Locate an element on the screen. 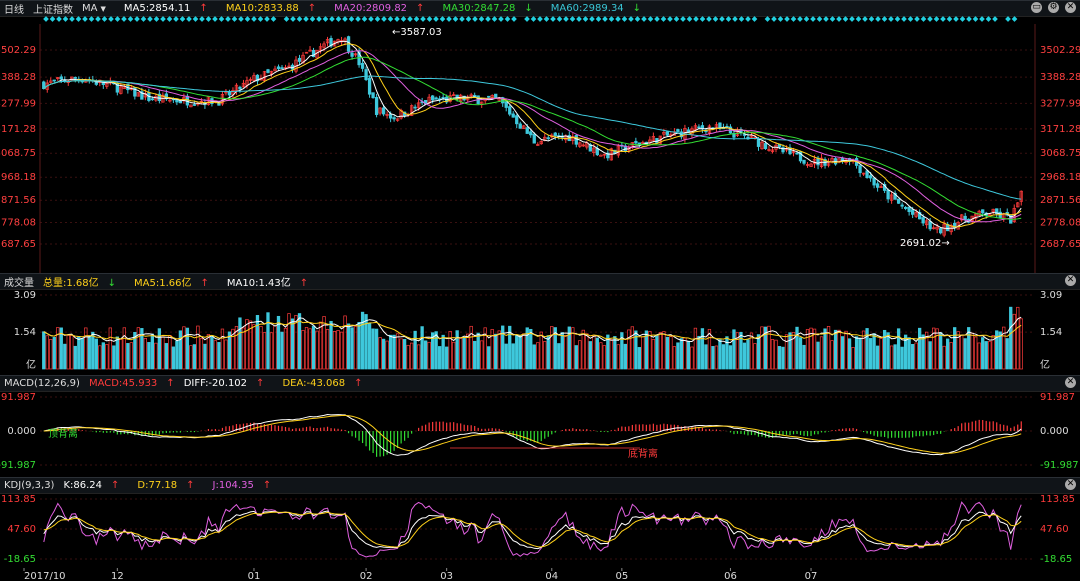  indicator-select: MA ▼ is located at coordinates (94, 8).